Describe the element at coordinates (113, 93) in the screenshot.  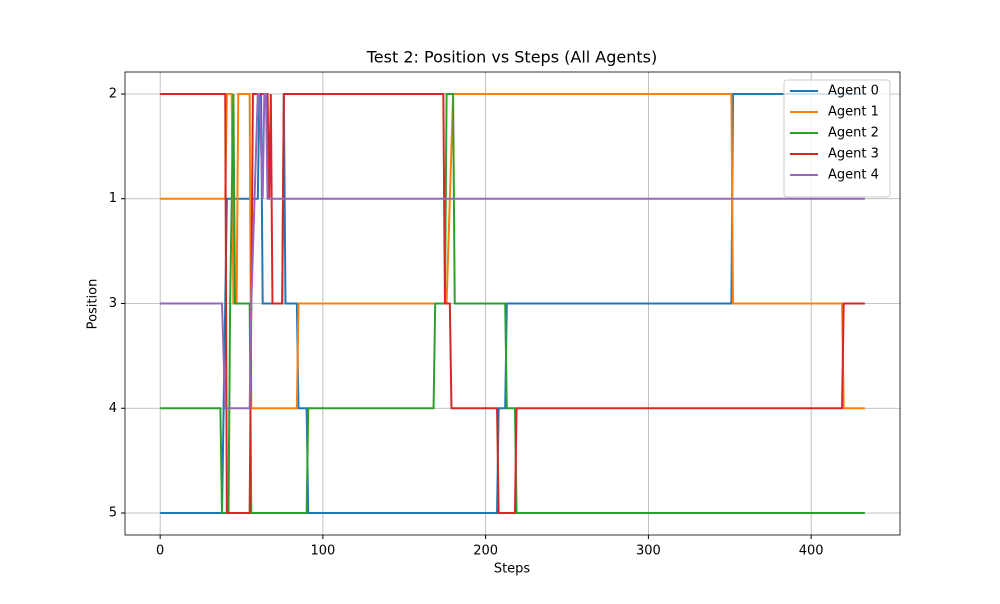
I see `y-tick-label: 2` at that location.